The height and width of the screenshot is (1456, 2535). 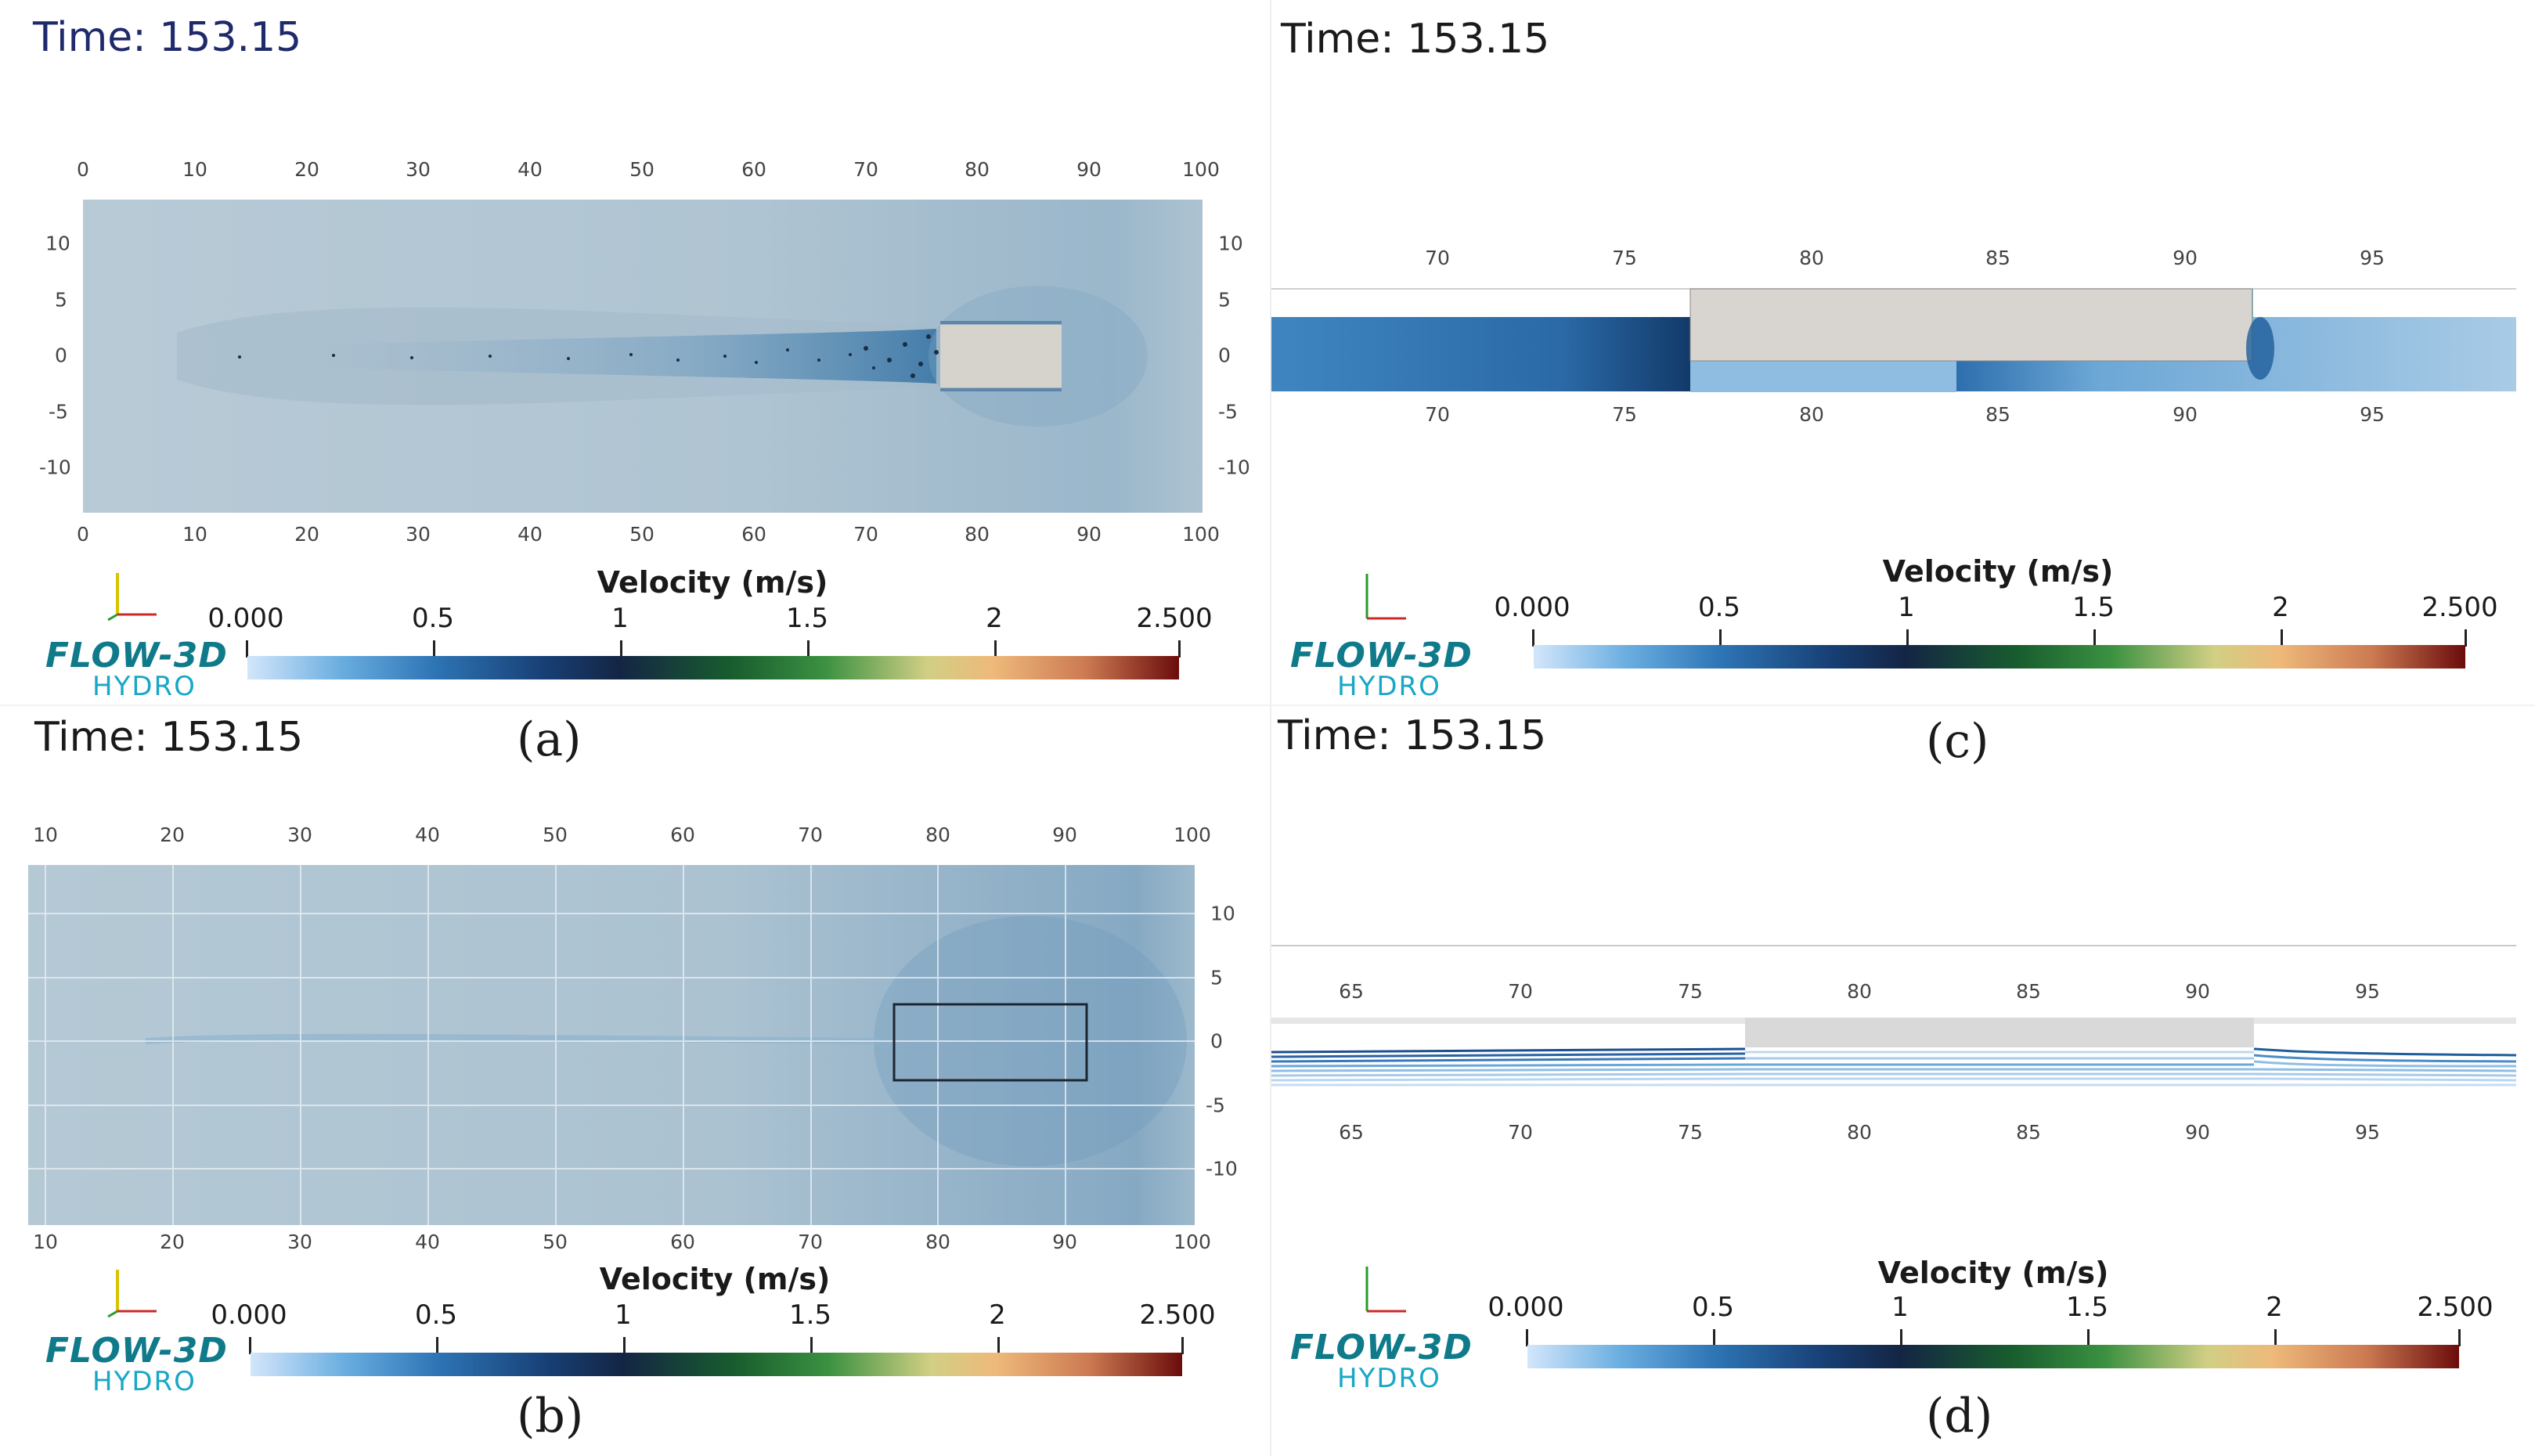 I want to click on caption-a: (a), so click(x=550, y=739).